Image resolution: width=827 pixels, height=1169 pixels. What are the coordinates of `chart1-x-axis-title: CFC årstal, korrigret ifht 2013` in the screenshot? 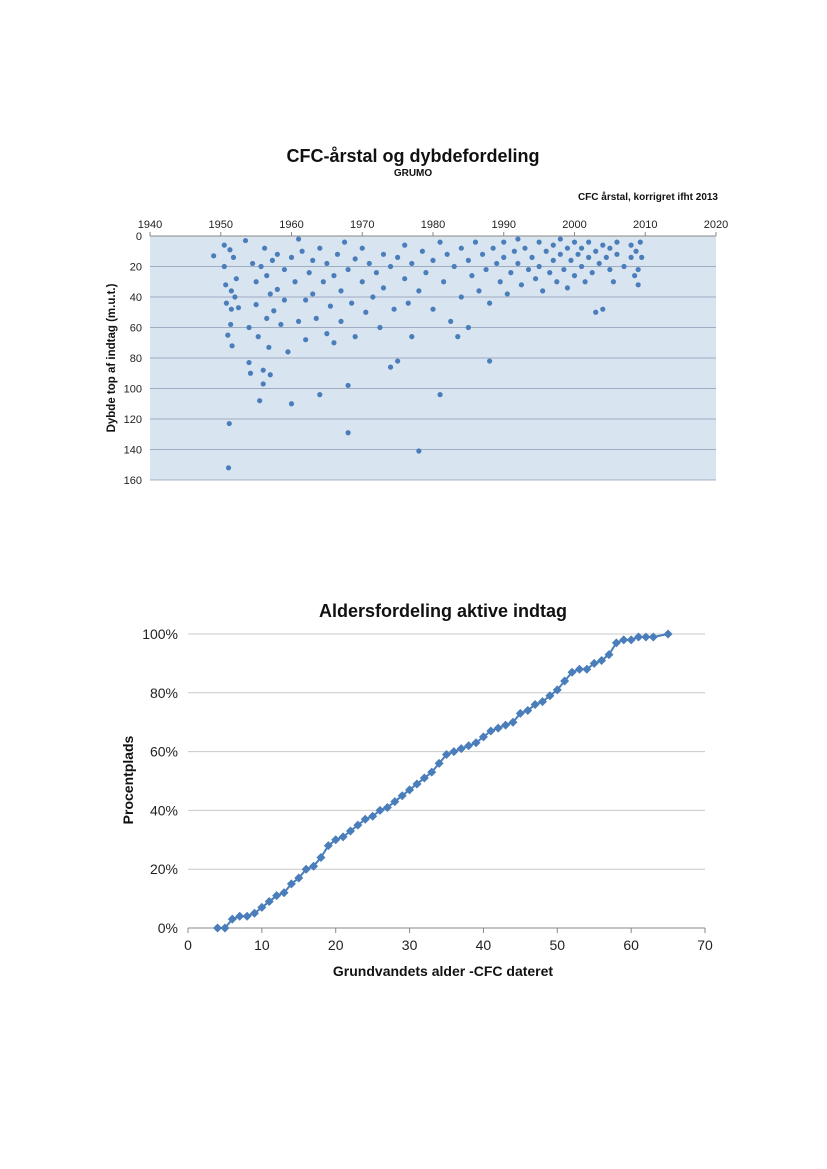 It's located at (648, 197).